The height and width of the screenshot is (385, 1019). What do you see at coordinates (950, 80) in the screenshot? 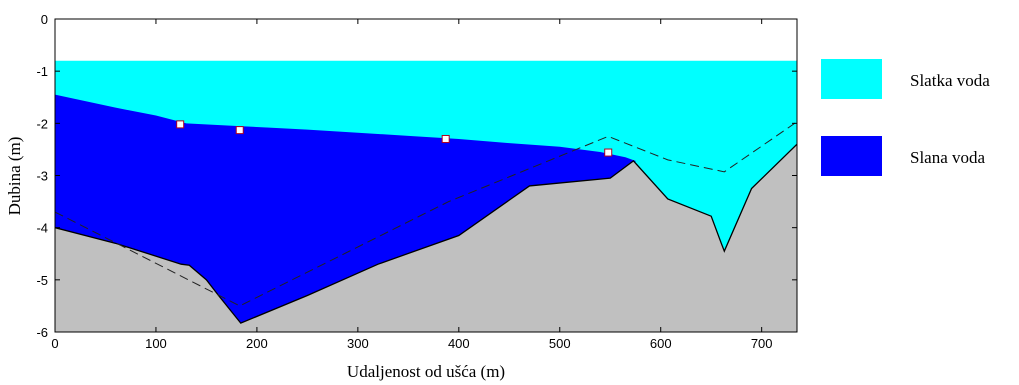
I see `legend-label-fresh-water: Slatka voda` at bounding box center [950, 80].